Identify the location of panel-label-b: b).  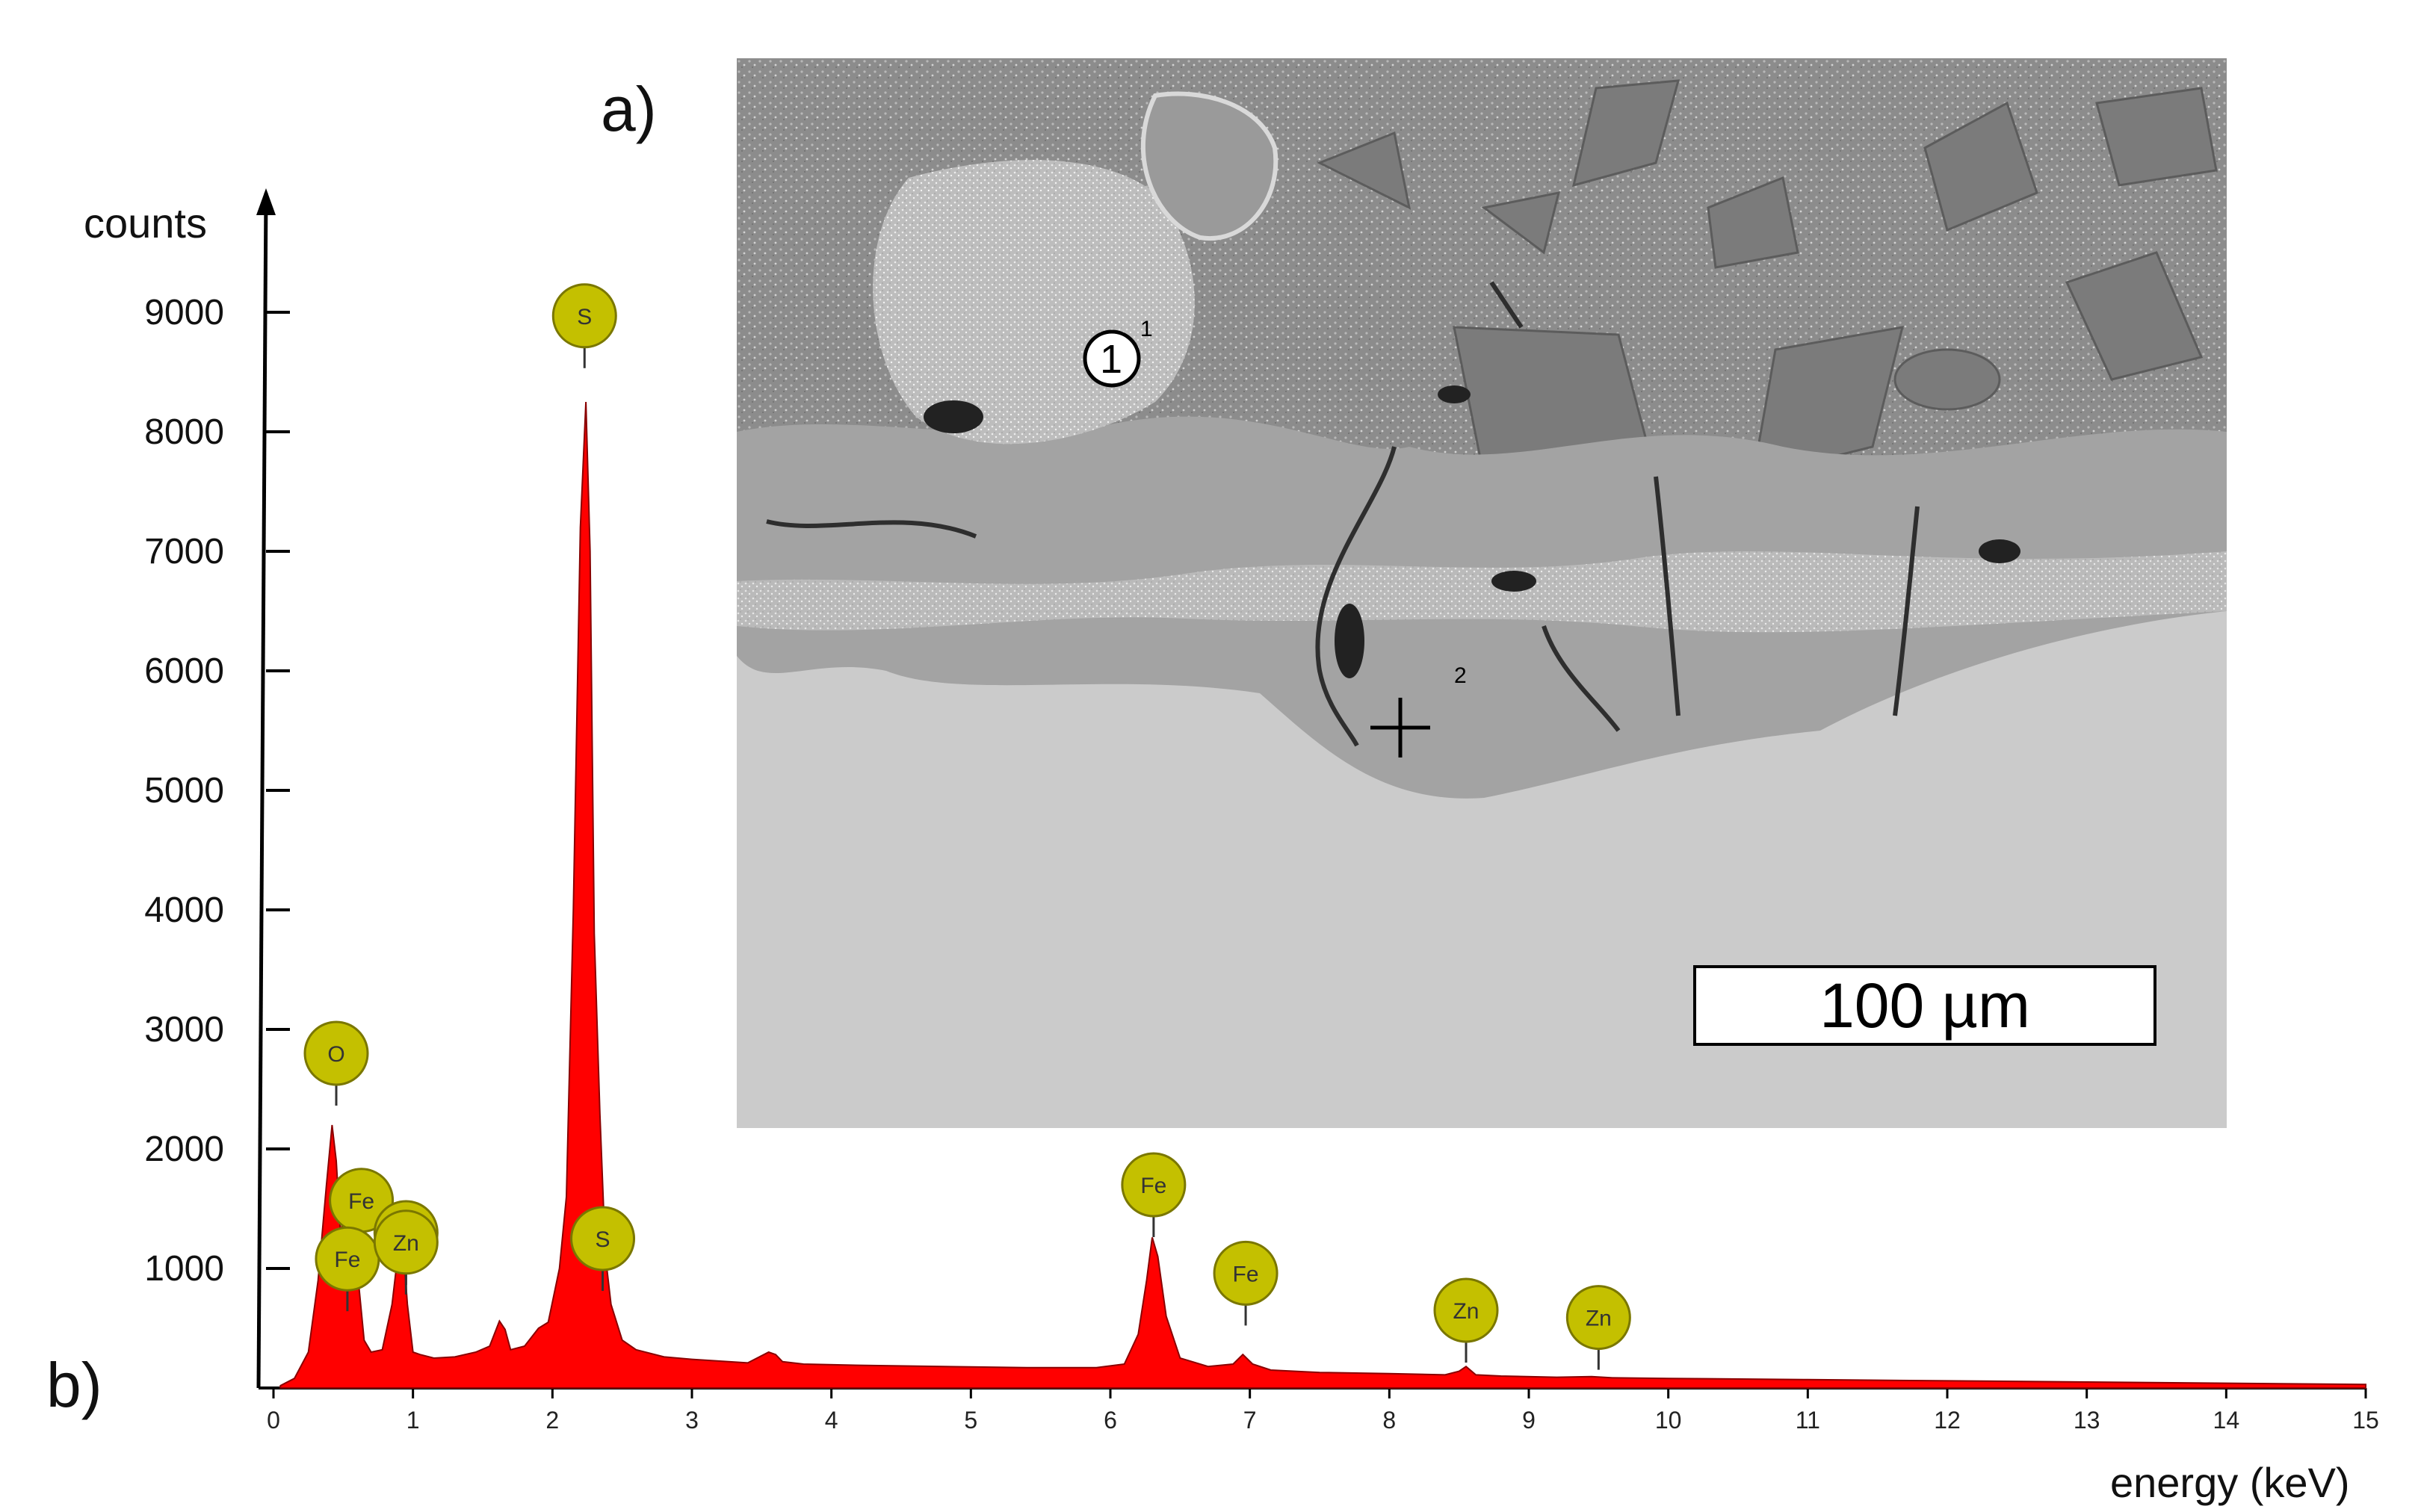
(74, 1385).